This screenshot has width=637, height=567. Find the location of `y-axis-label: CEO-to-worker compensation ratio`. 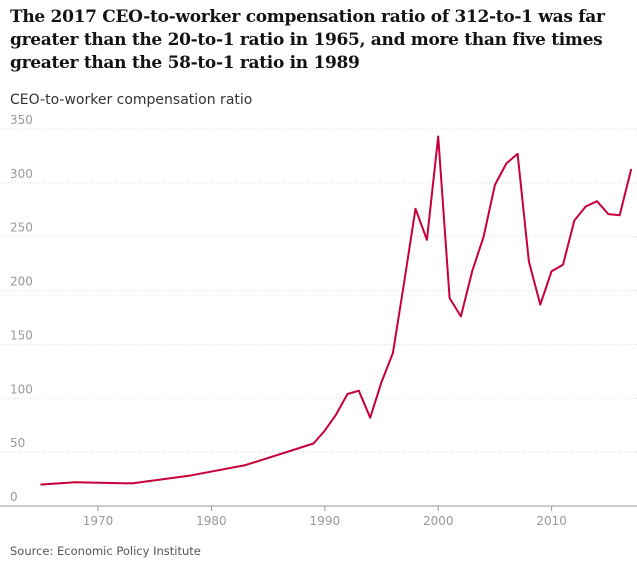

y-axis-label: CEO-to-worker compensation ratio is located at coordinates (131, 100).